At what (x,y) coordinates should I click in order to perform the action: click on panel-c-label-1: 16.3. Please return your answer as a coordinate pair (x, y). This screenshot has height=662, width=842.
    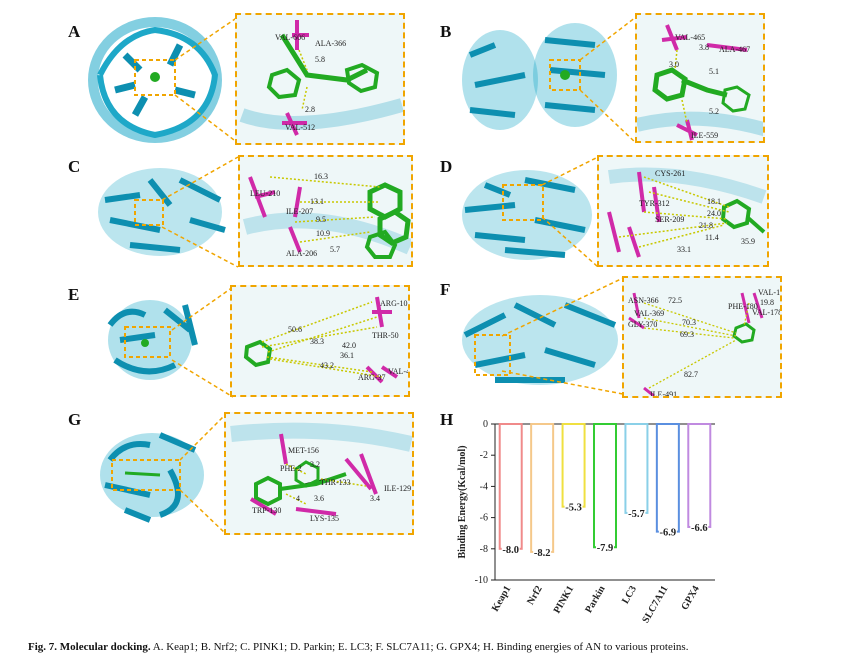
    Looking at the image, I should click on (321, 176).